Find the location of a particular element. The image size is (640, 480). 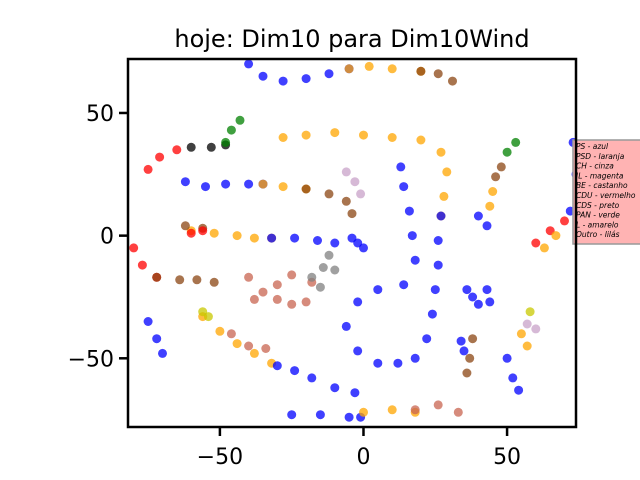

legend-entry: CH - cinza is located at coordinates (595, 166).